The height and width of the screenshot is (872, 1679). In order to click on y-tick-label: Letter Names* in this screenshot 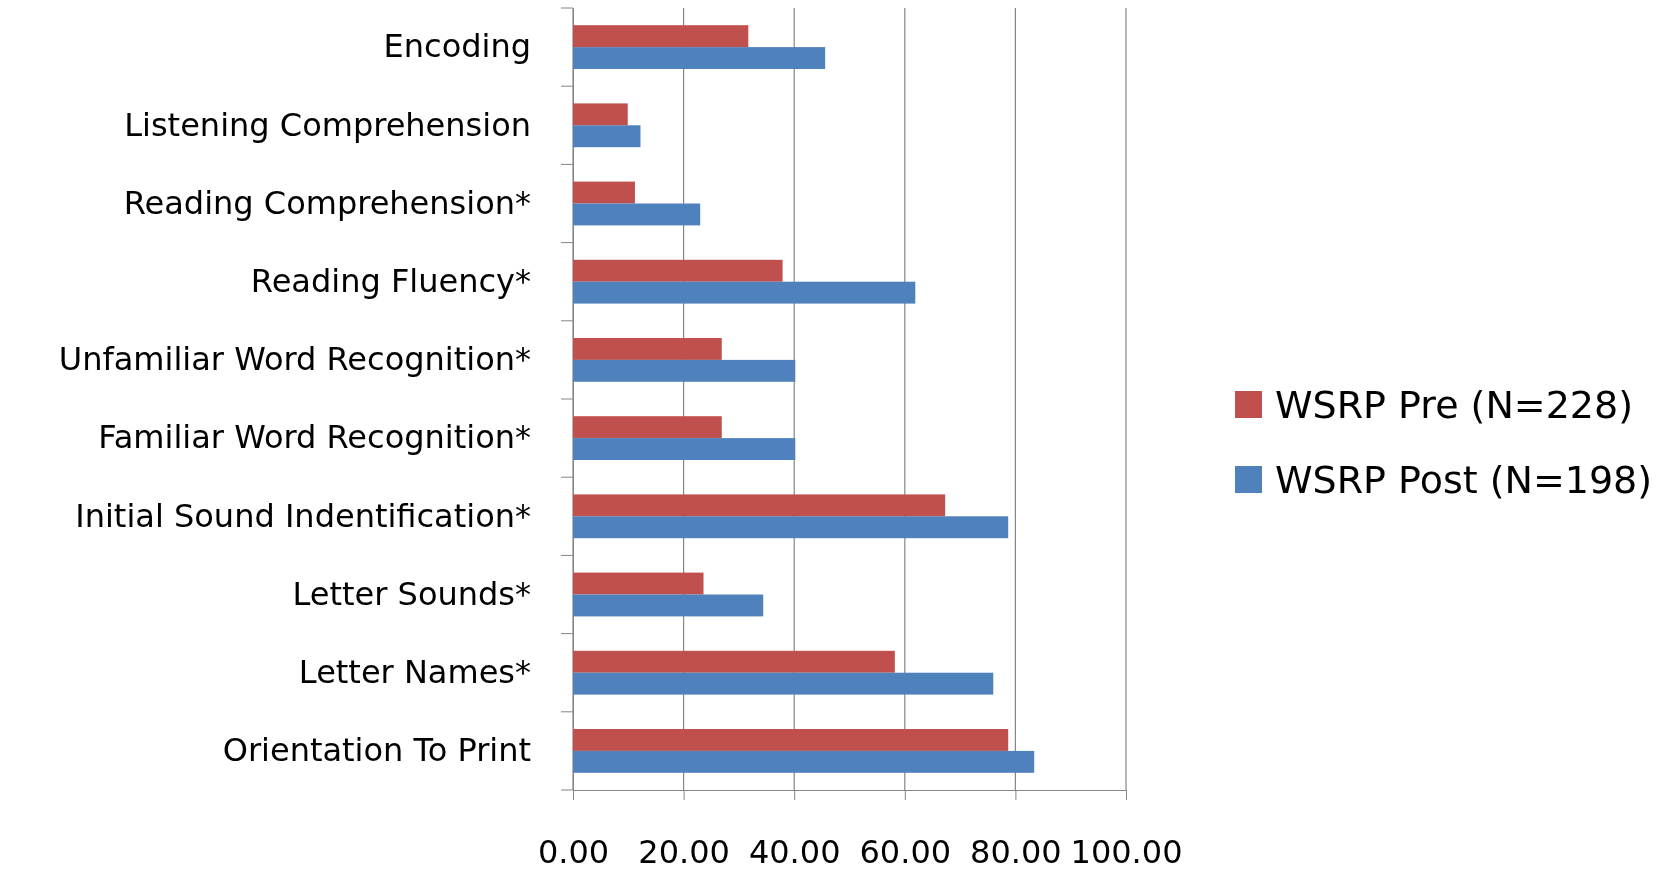, I will do `click(414, 671)`.